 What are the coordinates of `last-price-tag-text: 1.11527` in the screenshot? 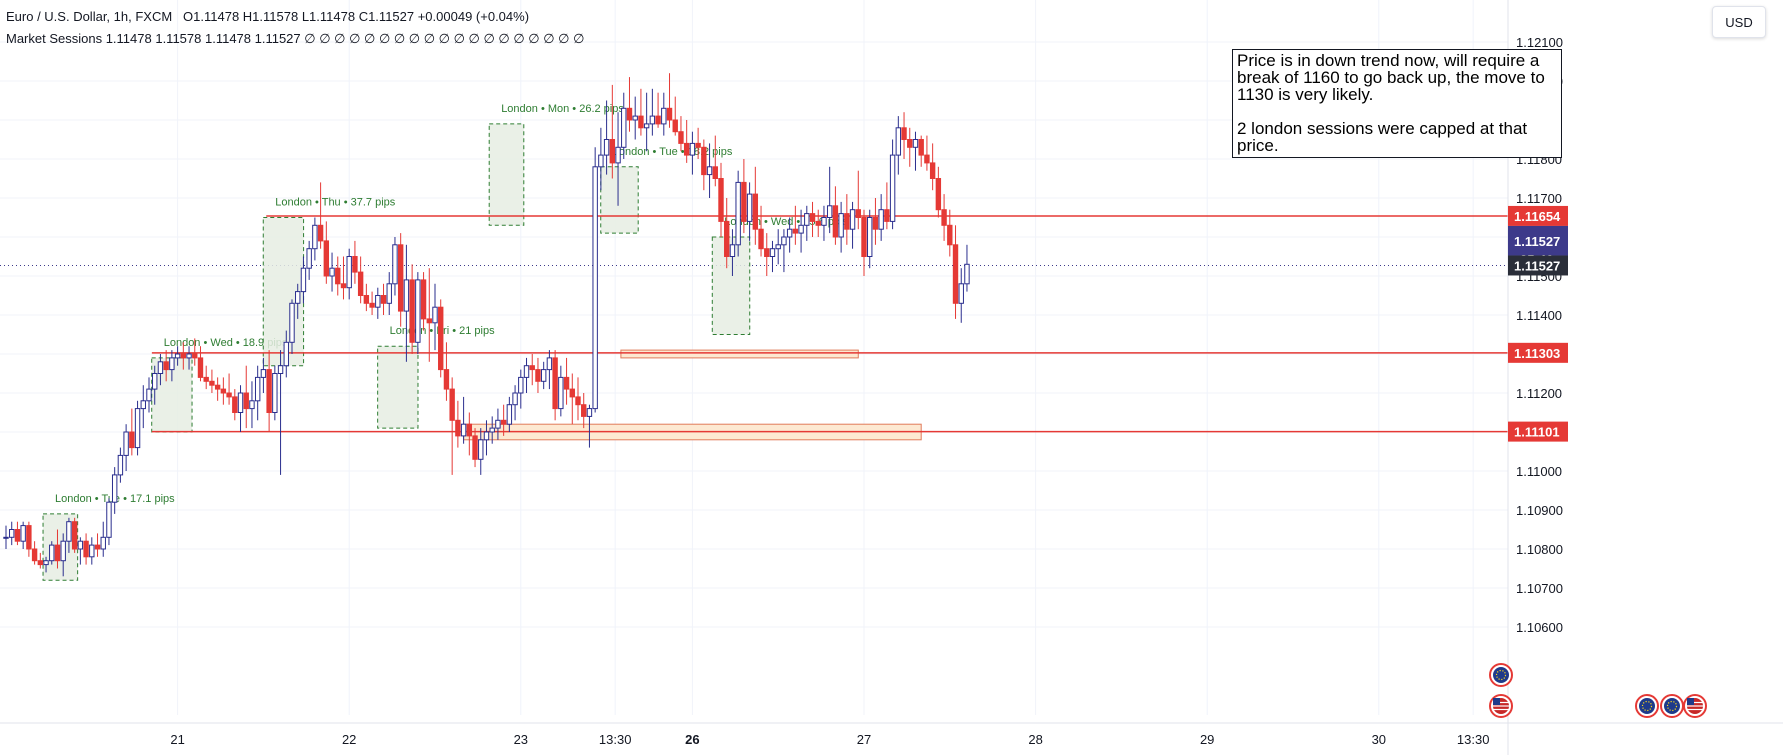 It's located at (1537, 265).